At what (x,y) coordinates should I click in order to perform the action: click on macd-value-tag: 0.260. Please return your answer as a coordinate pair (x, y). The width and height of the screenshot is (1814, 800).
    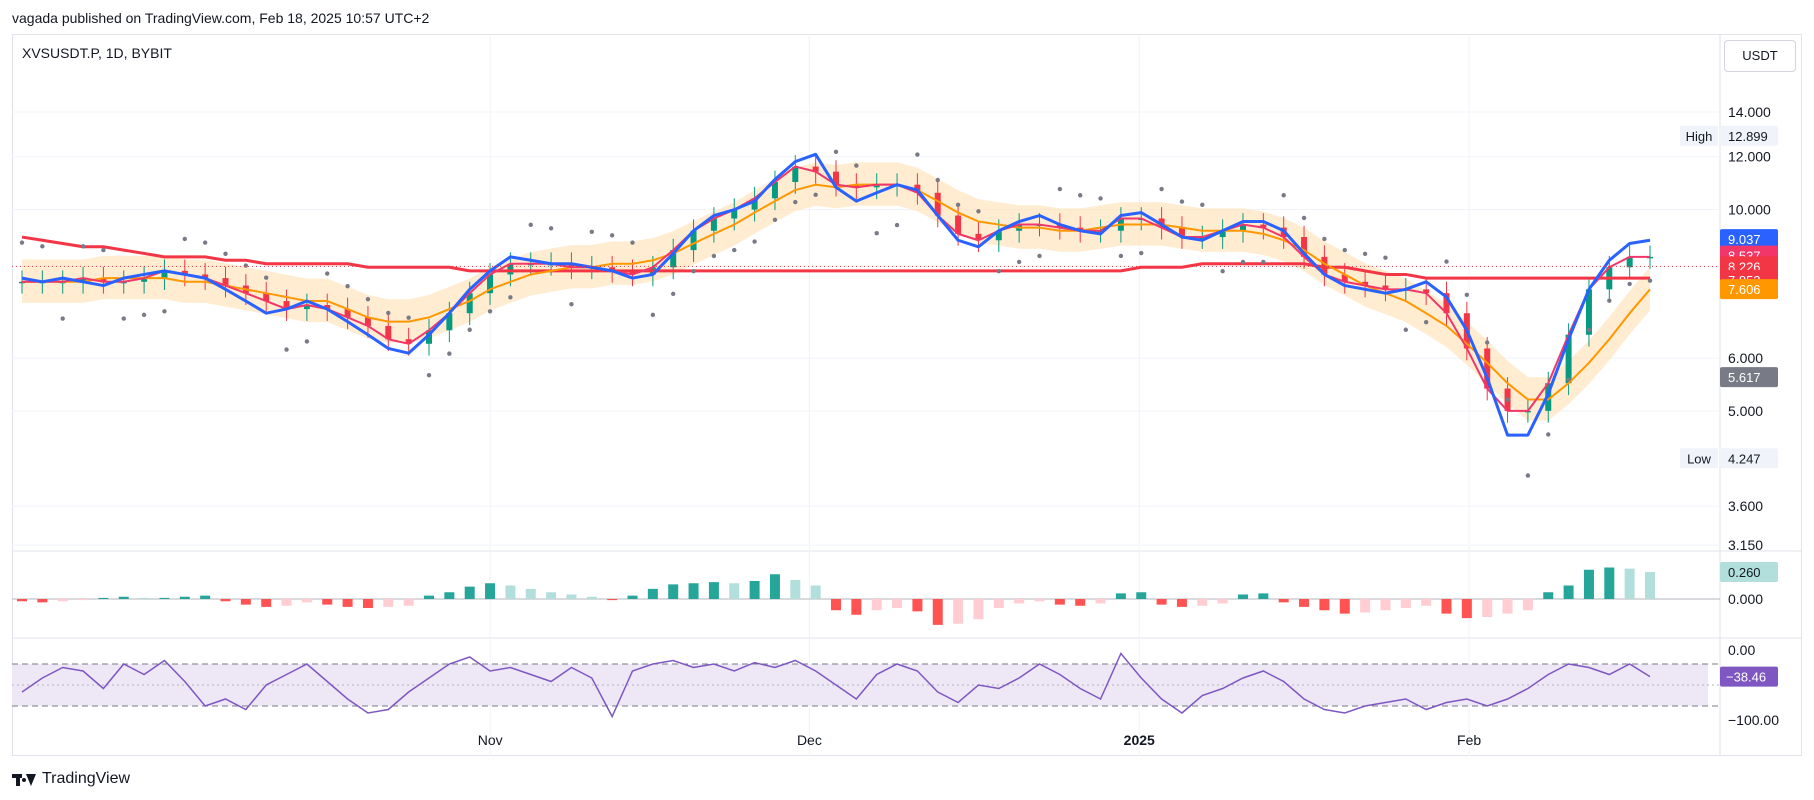
    Looking at the image, I should click on (1744, 572).